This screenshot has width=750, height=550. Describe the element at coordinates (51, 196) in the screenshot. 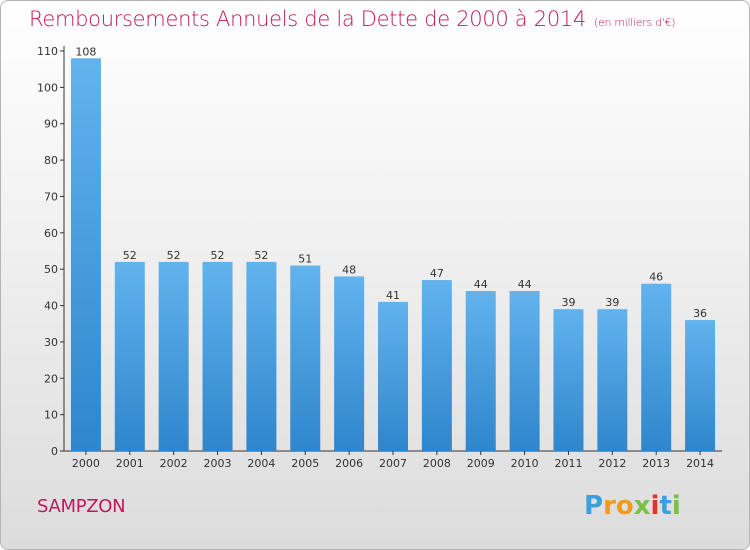

I see `y-tick-label: 70` at that location.